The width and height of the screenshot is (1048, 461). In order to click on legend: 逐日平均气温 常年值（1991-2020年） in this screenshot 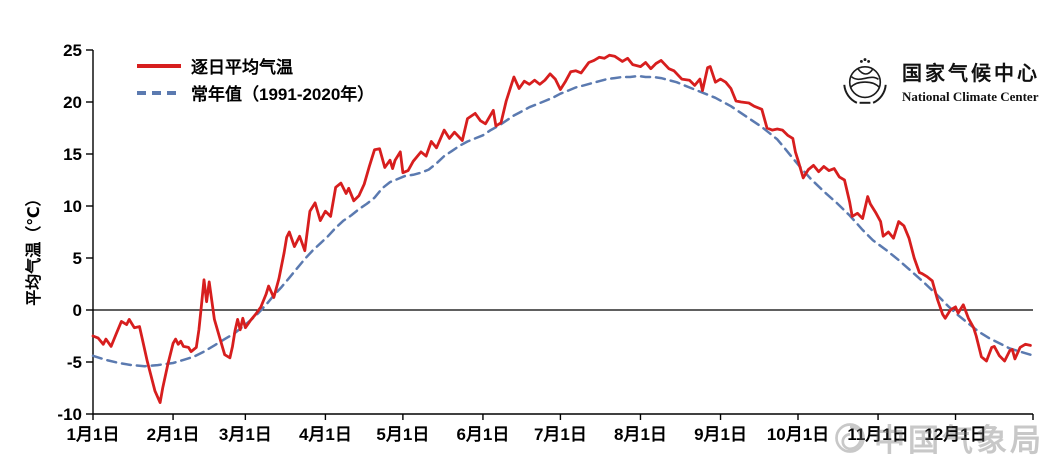, I will do `click(255, 79)`.